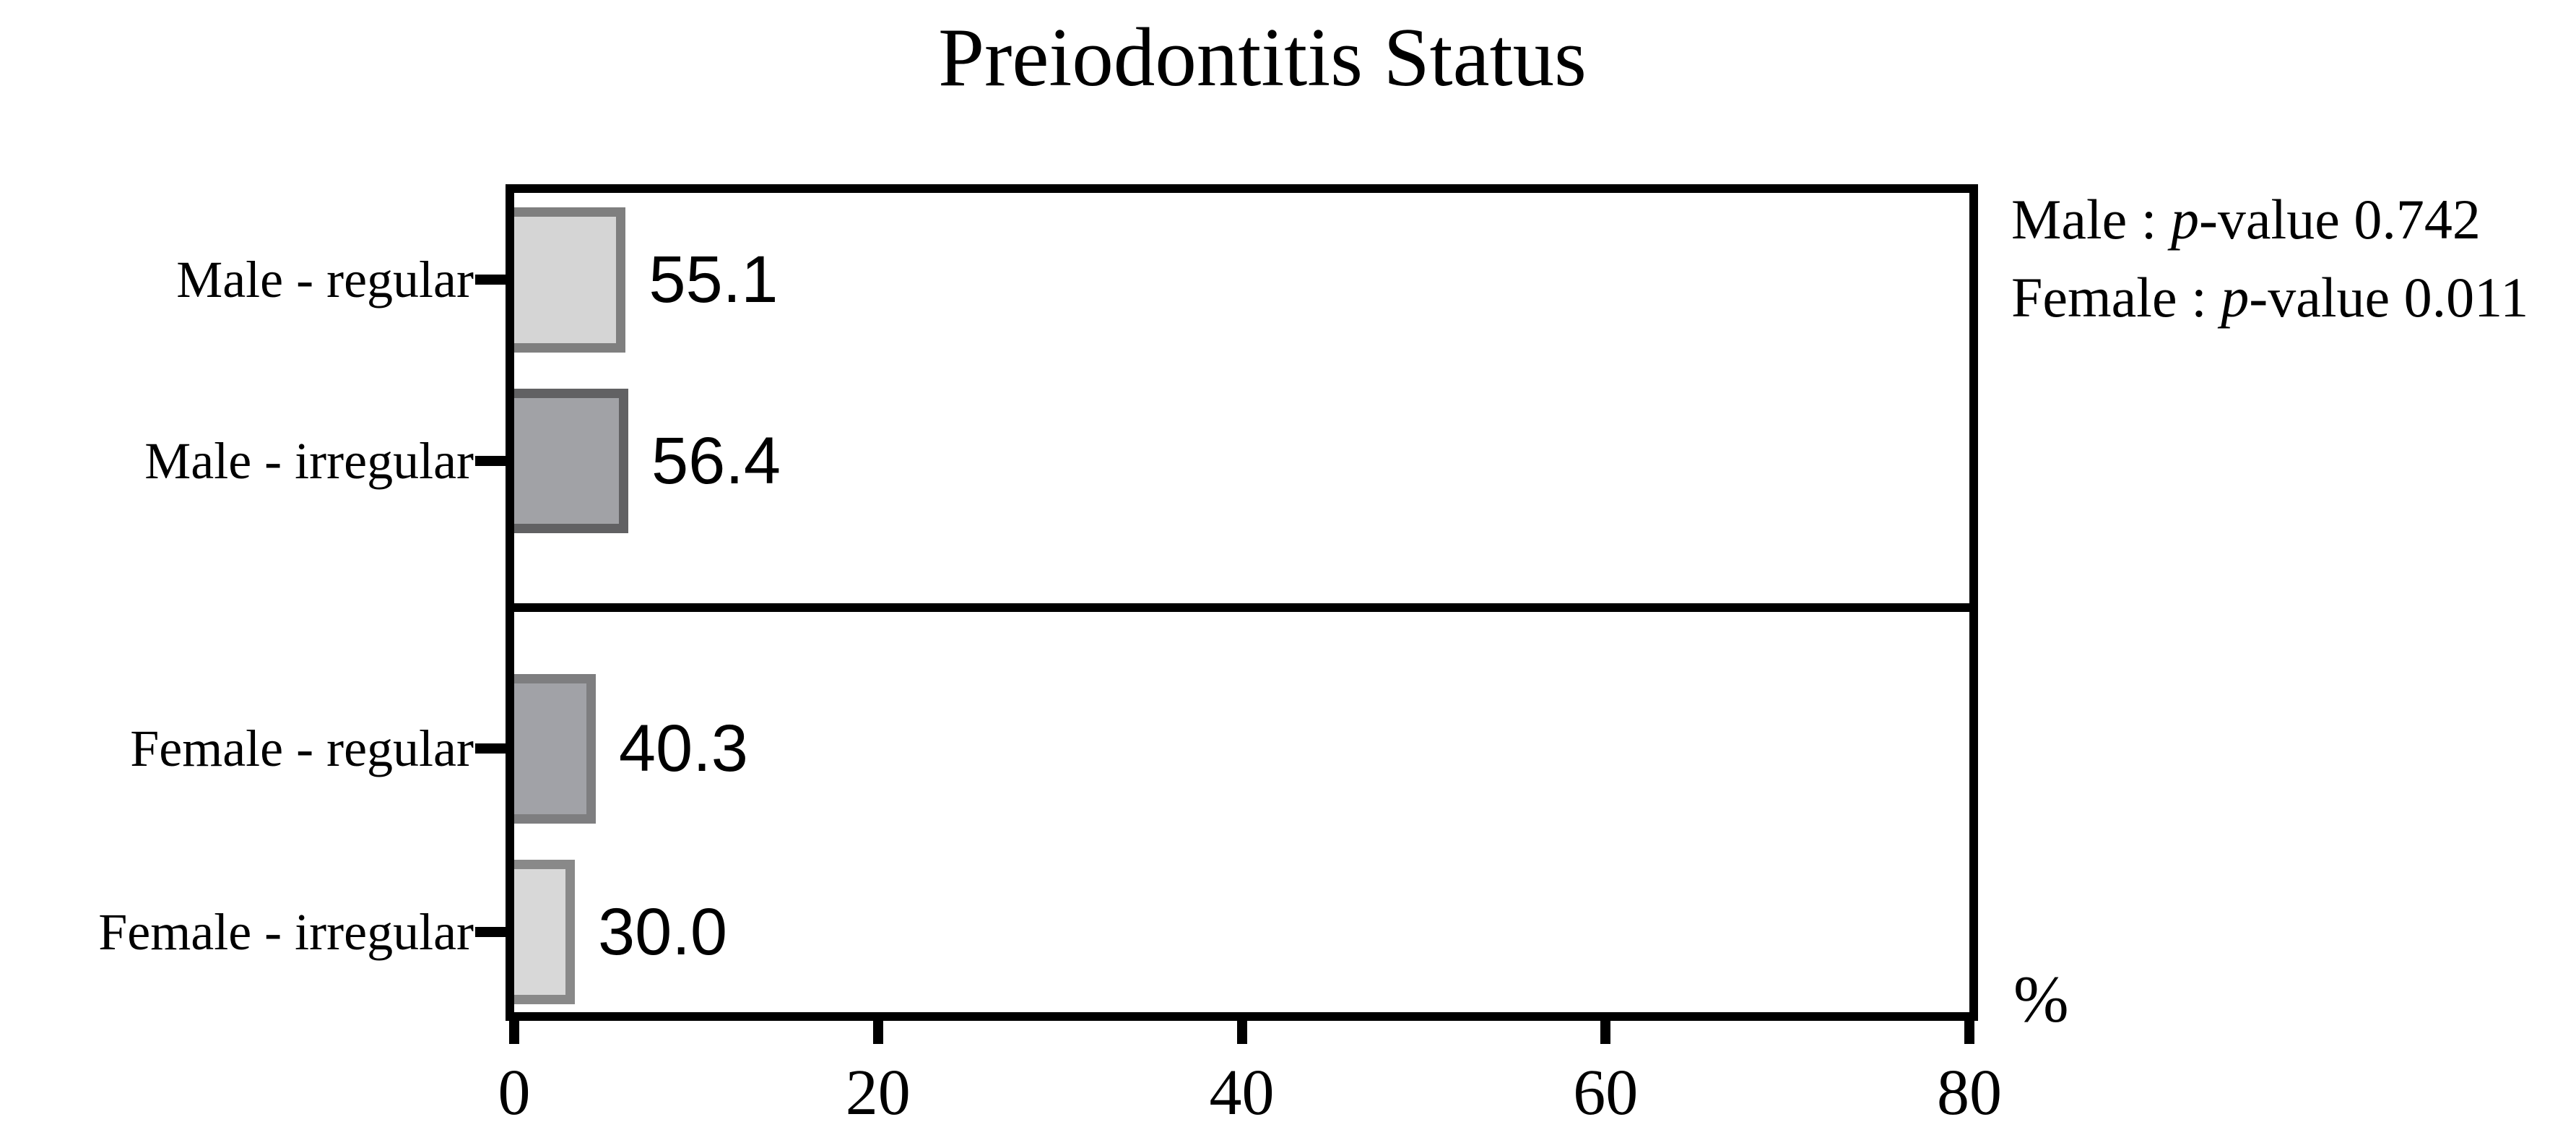 Image resolution: width=2576 pixels, height=1135 pixels. Describe the element at coordinates (1242, 1092) in the screenshot. I see `x-axis-tick-label-40: 40` at that location.